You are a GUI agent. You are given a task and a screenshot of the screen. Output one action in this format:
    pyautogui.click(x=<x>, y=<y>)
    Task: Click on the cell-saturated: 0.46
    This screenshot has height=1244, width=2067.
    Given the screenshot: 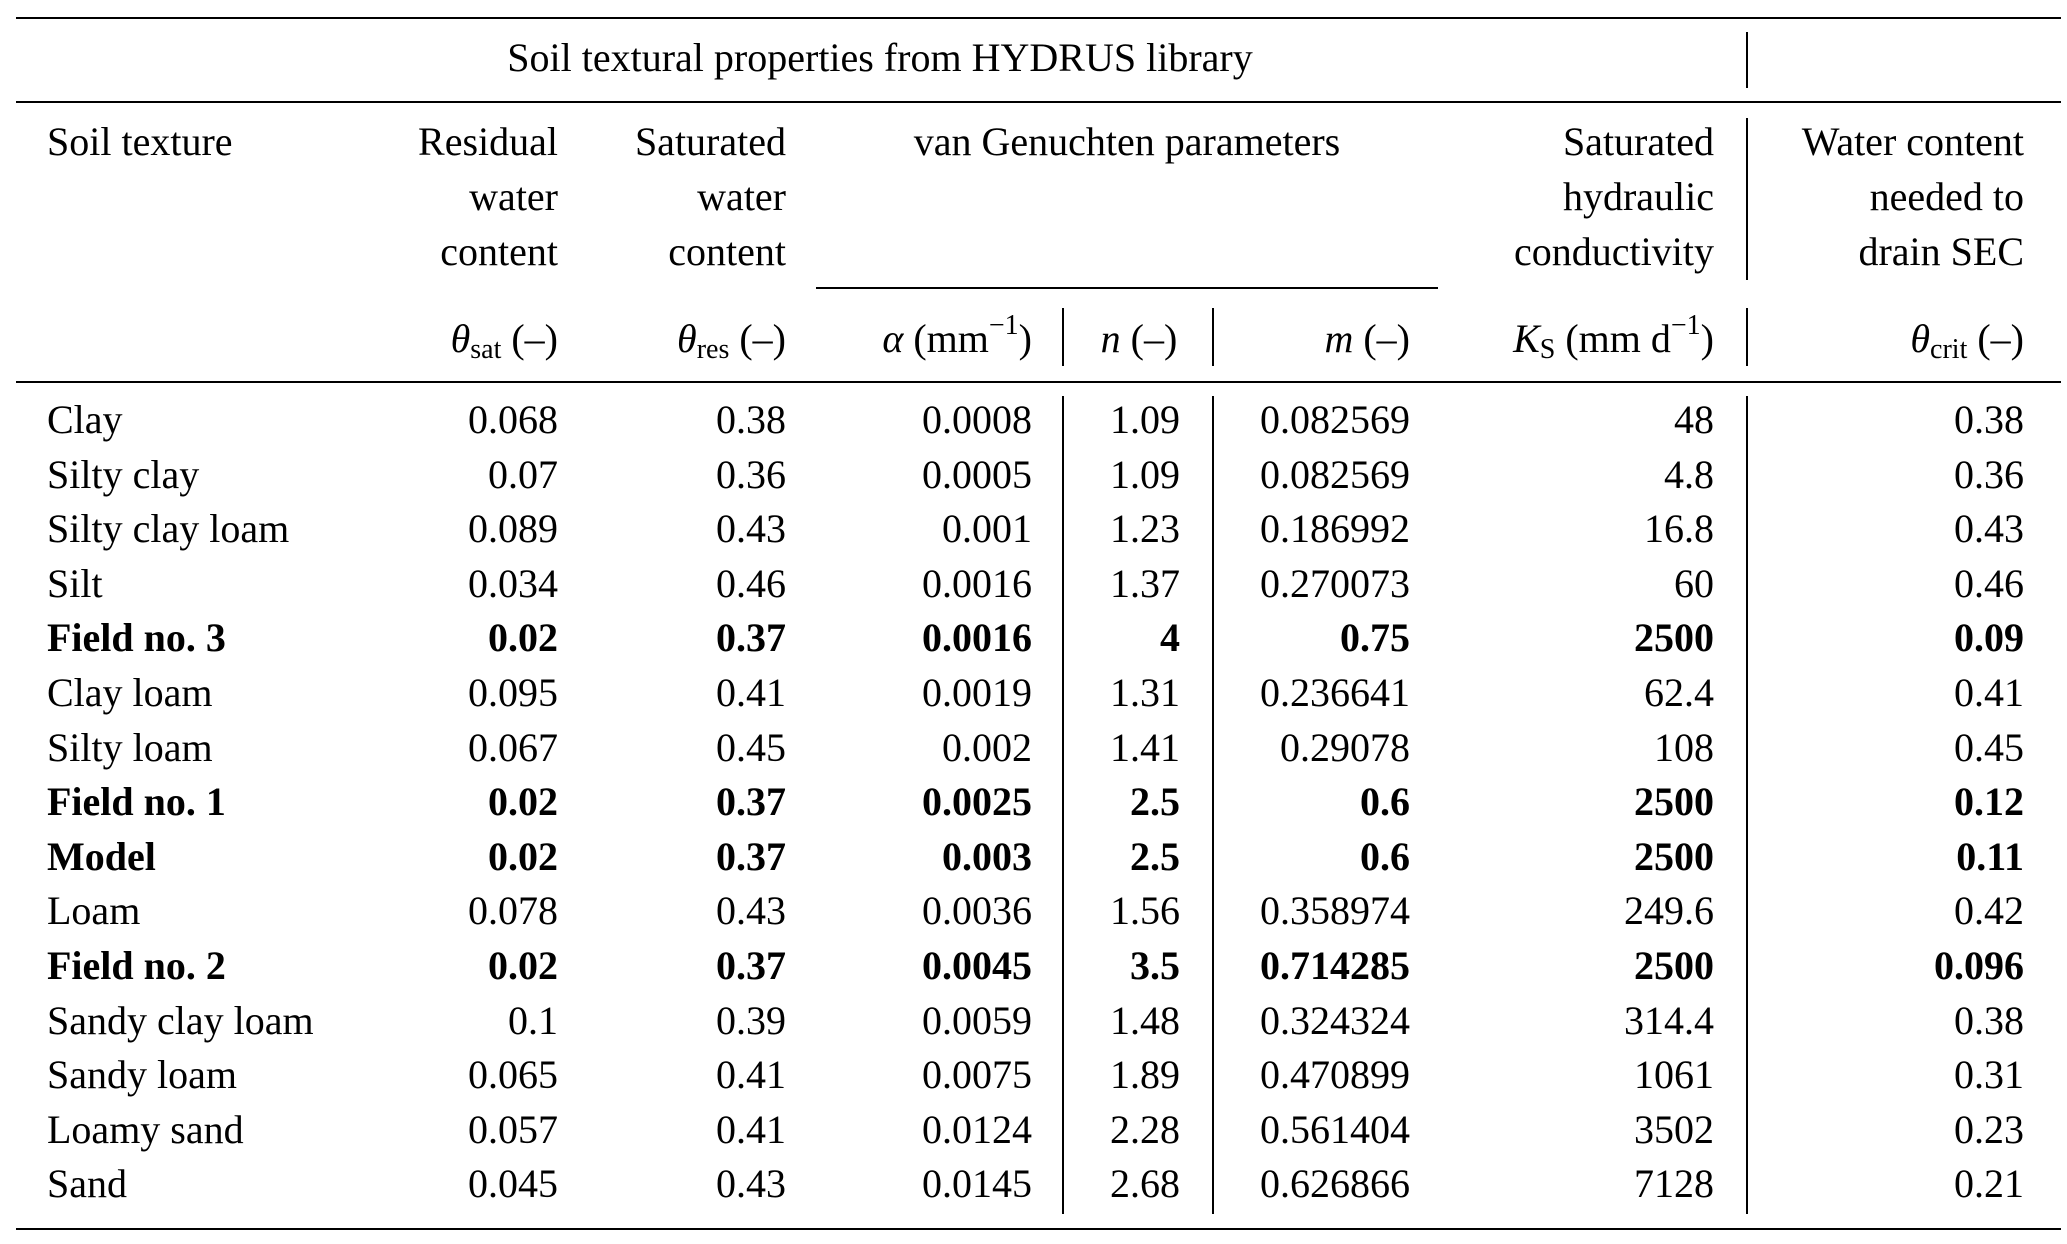 What is the action you would take?
    pyautogui.click(x=751, y=583)
    